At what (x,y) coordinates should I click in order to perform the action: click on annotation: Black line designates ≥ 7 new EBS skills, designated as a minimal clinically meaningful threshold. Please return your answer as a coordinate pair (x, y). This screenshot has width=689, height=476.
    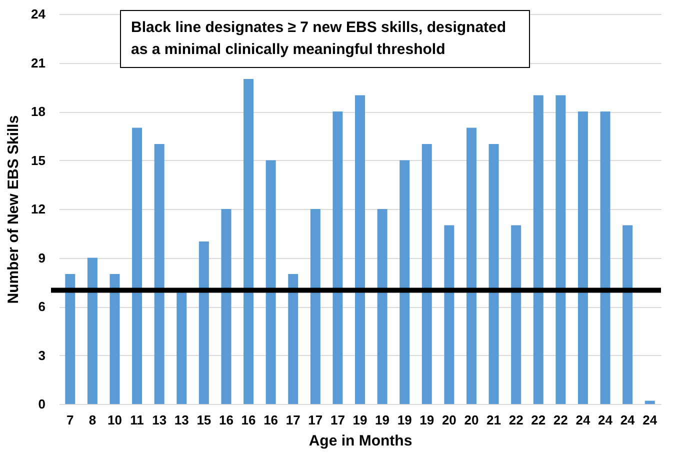
    Looking at the image, I should click on (325, 39).